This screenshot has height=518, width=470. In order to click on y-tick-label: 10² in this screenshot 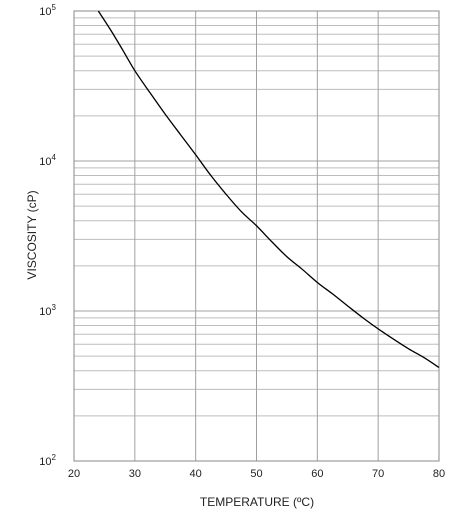, I will do `click(47, 460)`.